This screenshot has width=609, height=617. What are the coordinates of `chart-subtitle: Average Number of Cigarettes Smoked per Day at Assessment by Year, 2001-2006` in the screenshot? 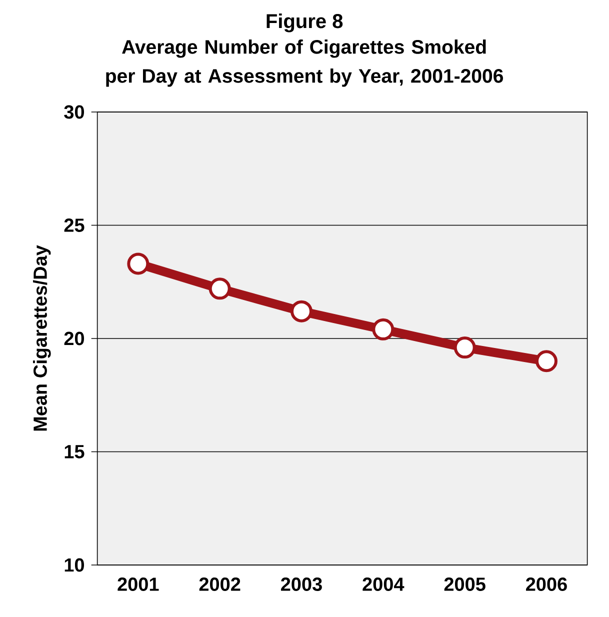 It's located at (305, 63).